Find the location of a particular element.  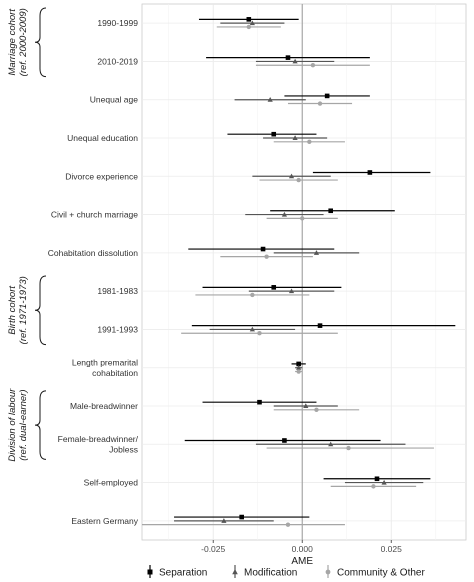

category-label-line: 1991-1993 is located at coordinates (117, 329).